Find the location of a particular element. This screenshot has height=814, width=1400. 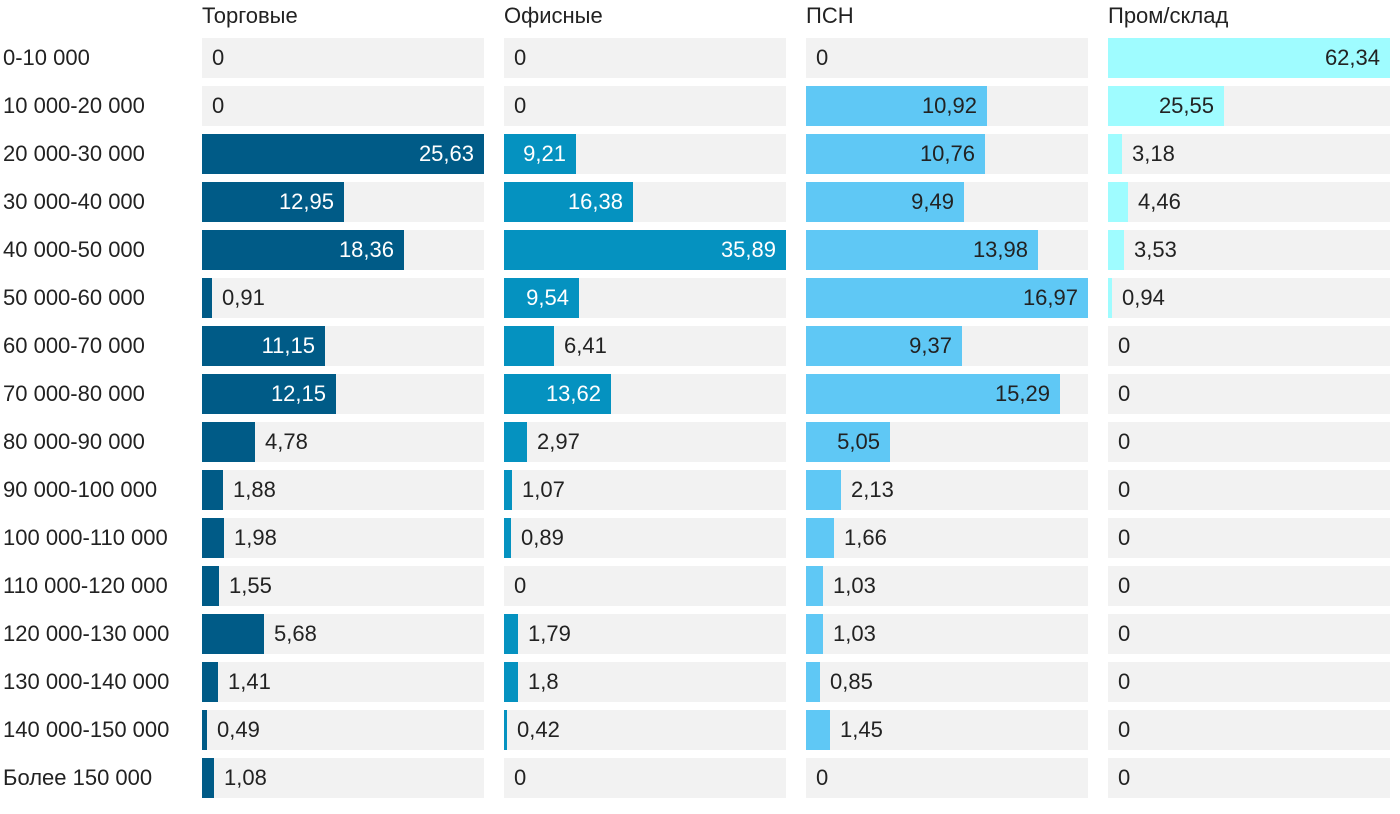

category-label: Более 150 000 is located at coordinates (78, 777).